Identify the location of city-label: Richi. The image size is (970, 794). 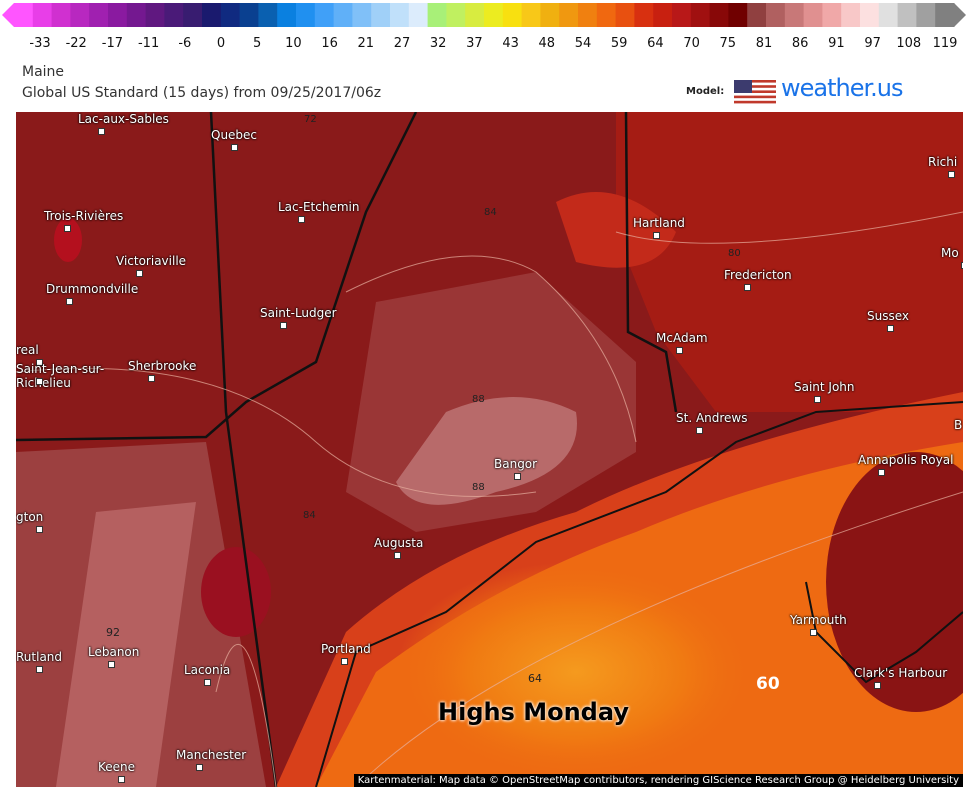
(943, 162).